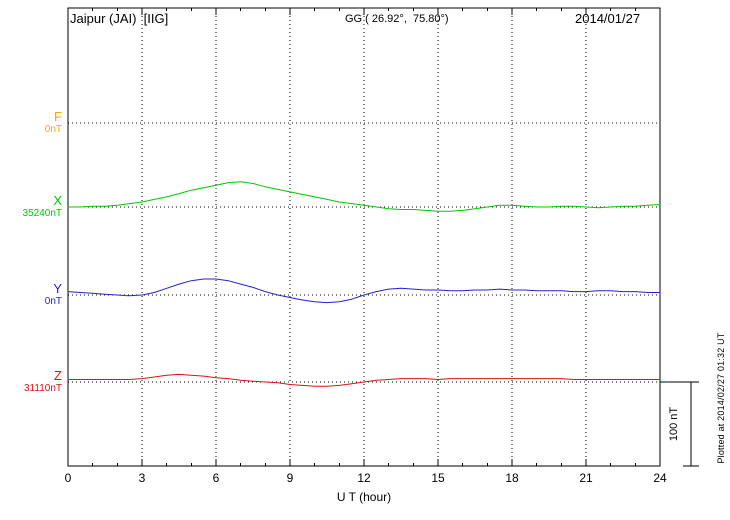 The width and height of the screenshot is (730, 520). Describe the element at coordinates (32, 381) in the screenshot. I see `channel-label-Z: Z 31110nT` at that location.